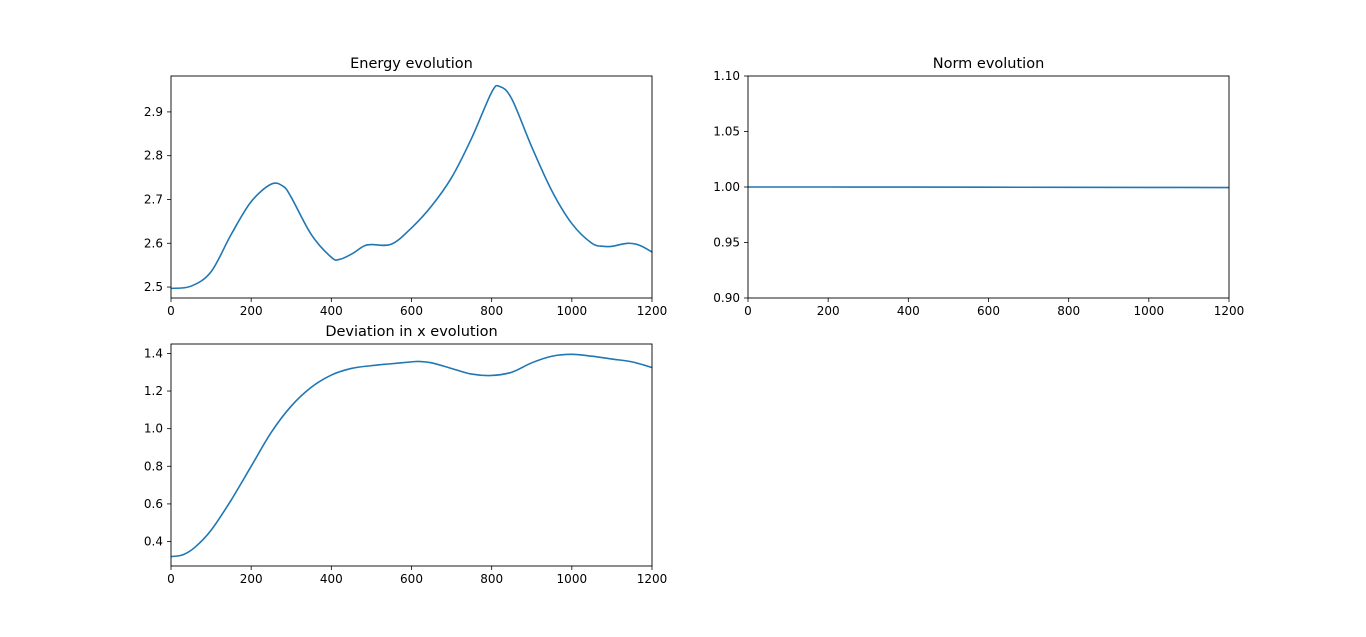  I want to click on y-tick-label: 2.6, so click(153, 243).